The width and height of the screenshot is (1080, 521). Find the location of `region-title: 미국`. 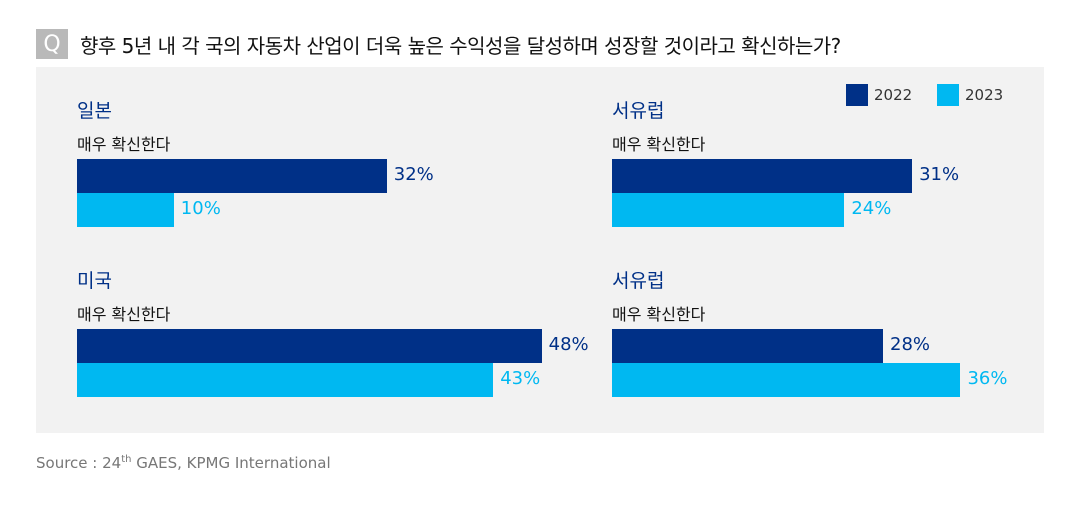

region-title: 미국 is located at coordinates (94, 281).